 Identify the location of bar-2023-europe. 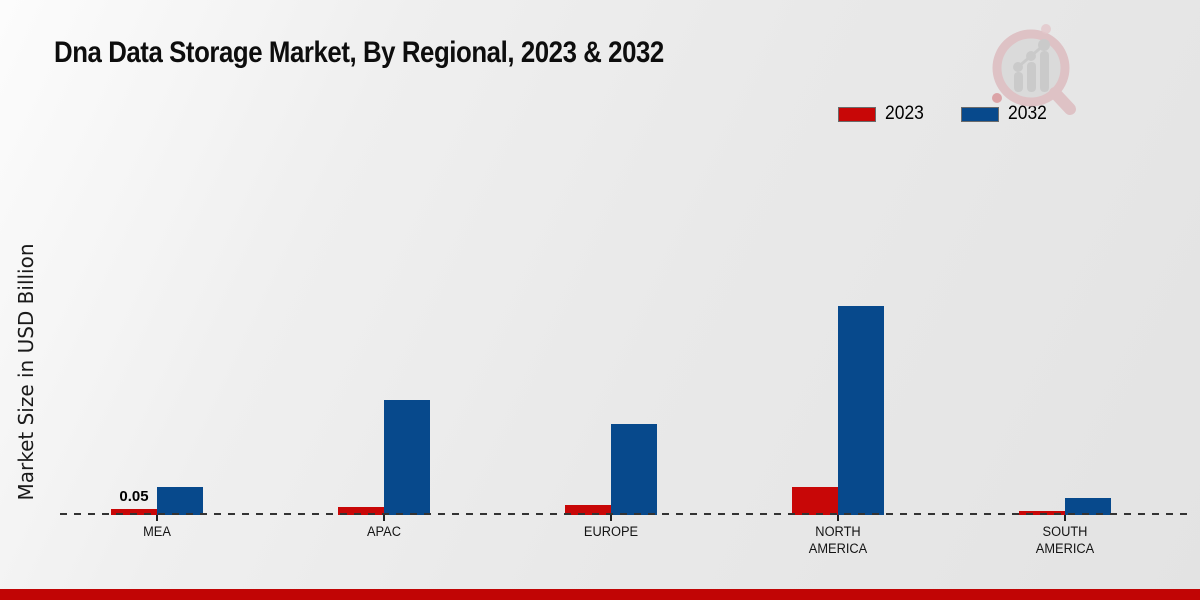
(588, 510).